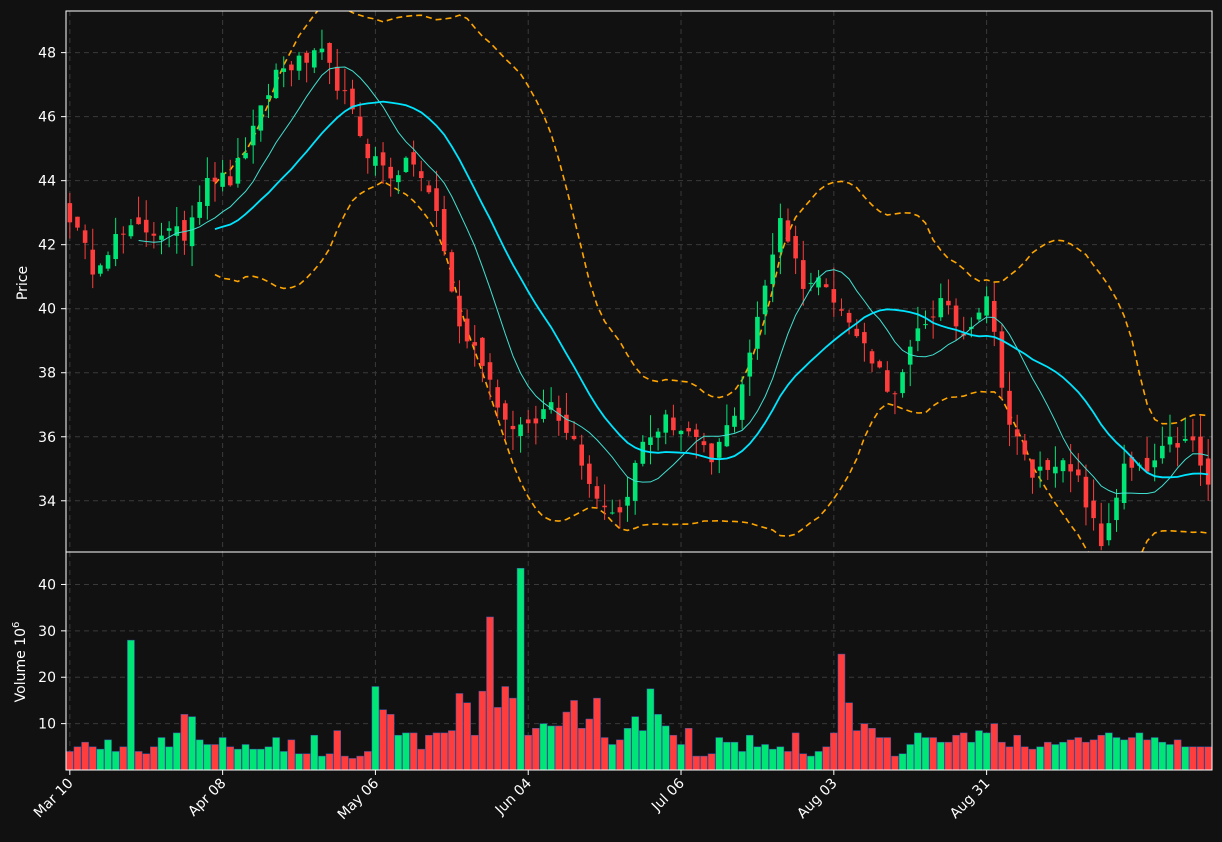 The width and height of the screenshot is (1222, 842). I want to click on volume-axis-label-text: Volume 10, so click(21, 665).